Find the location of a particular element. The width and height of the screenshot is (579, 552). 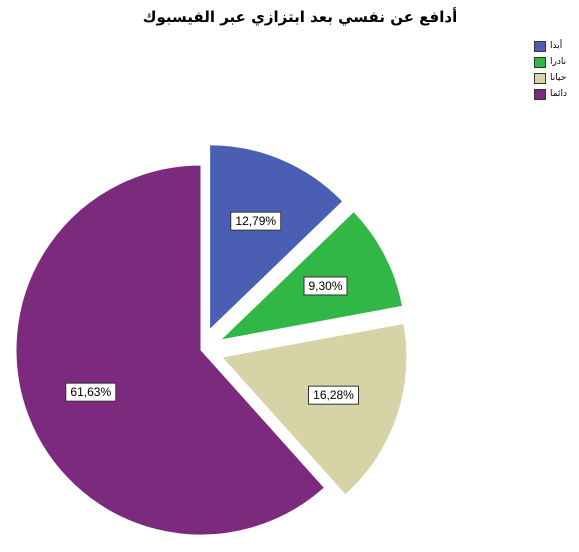

slice-label-text-1: 9,30% is located at coordinates (325, 286).